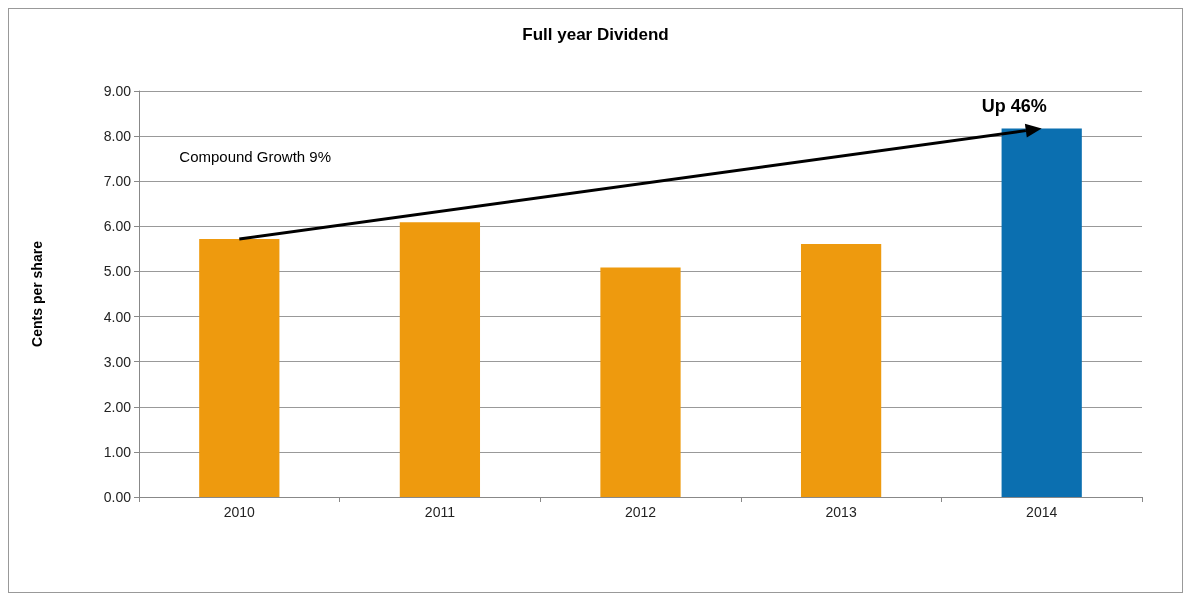 The height and width of the screenshot is (603, 1195). Describe the element at coordinates (841, 512) in the screenshot. I see `x-tick-label: 2013` at that location.